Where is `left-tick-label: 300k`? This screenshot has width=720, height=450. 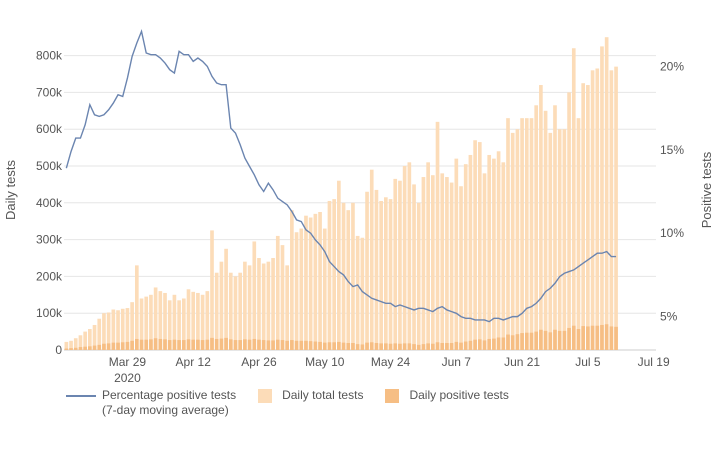 left-tick-label: 300k is located at coordinates (49, 240).